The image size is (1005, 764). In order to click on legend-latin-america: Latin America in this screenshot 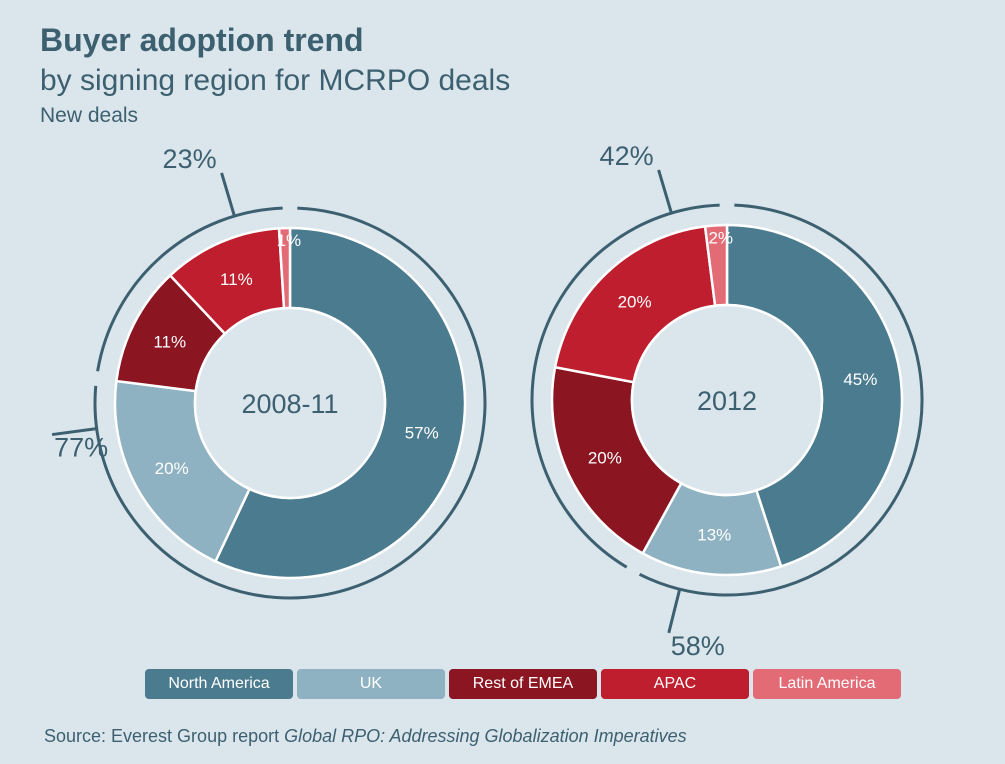, I will do `click(827, 684)`.